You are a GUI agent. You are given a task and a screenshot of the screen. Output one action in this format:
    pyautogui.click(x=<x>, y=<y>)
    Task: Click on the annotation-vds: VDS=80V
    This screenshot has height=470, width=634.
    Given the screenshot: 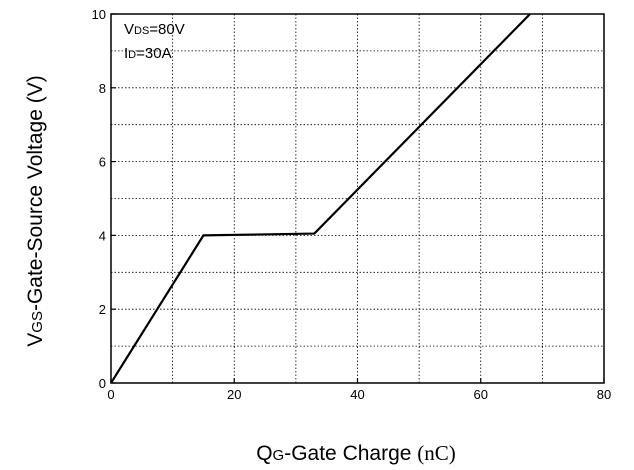 What is the action you would take?
    pyautogui.click(x=154, y=29)
    